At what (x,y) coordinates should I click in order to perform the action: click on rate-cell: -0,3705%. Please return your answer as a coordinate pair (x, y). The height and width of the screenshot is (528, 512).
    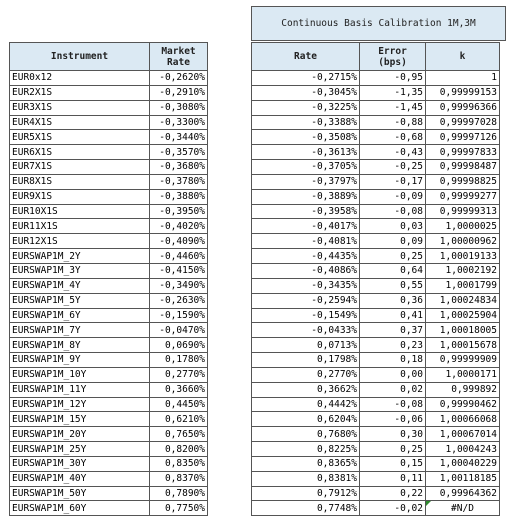
    Looking at the image, I should click on (305, 167).